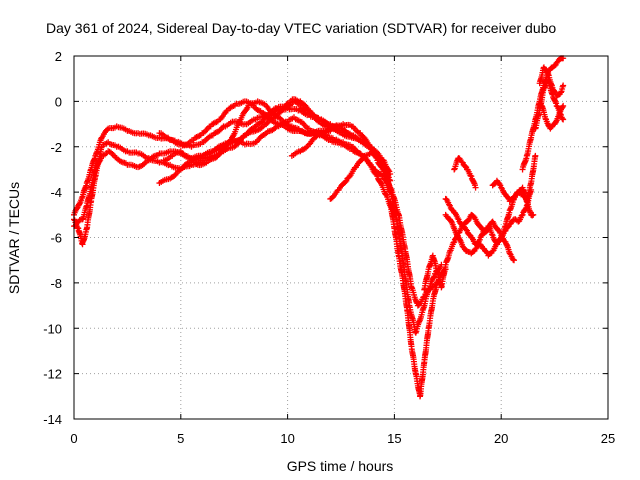  I want to click on x-tick-label: 5, so click(180, 438).